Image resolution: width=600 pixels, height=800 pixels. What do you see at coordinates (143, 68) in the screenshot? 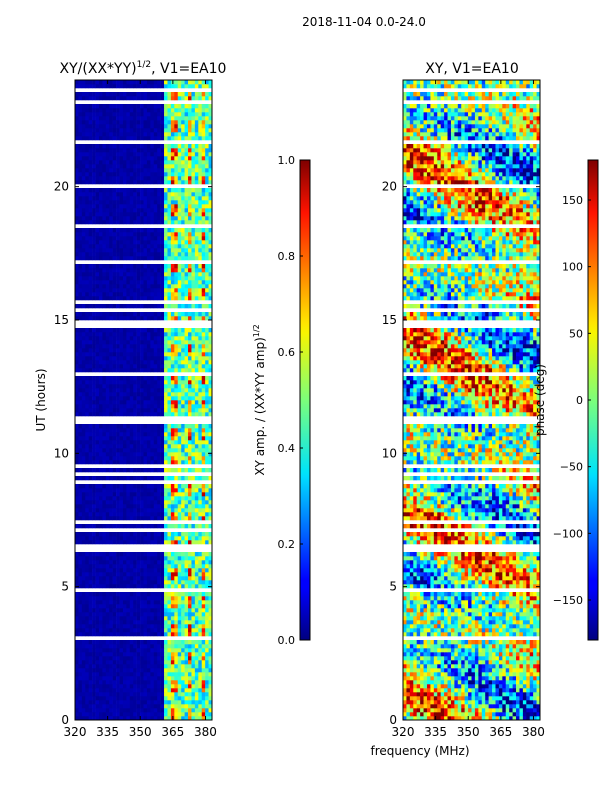
I see `amplitude-title: XY/(XX*YY)1/2, V1=EA10` at bounding box center [143, 68].